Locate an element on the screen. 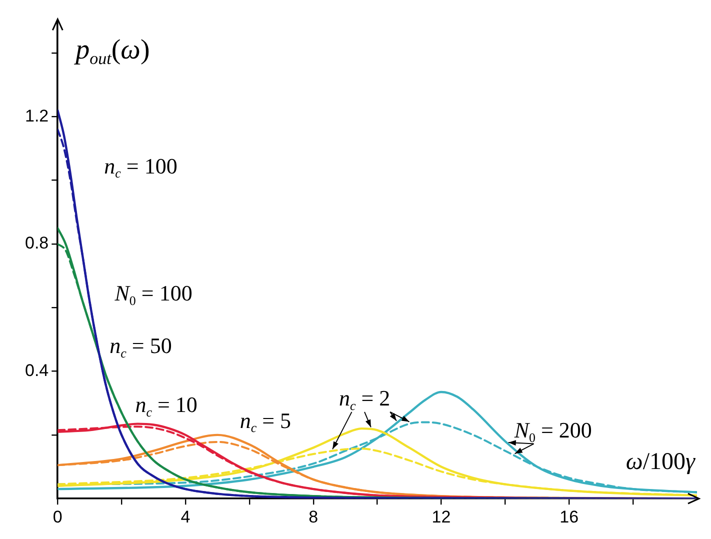  x-tick-label: 4 is located at coordinates (185, 516).